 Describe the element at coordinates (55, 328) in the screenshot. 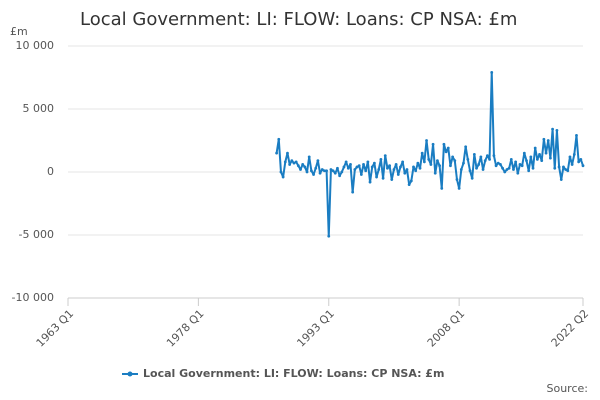

I see `x-tick-label: 1963 Q1` at that location.